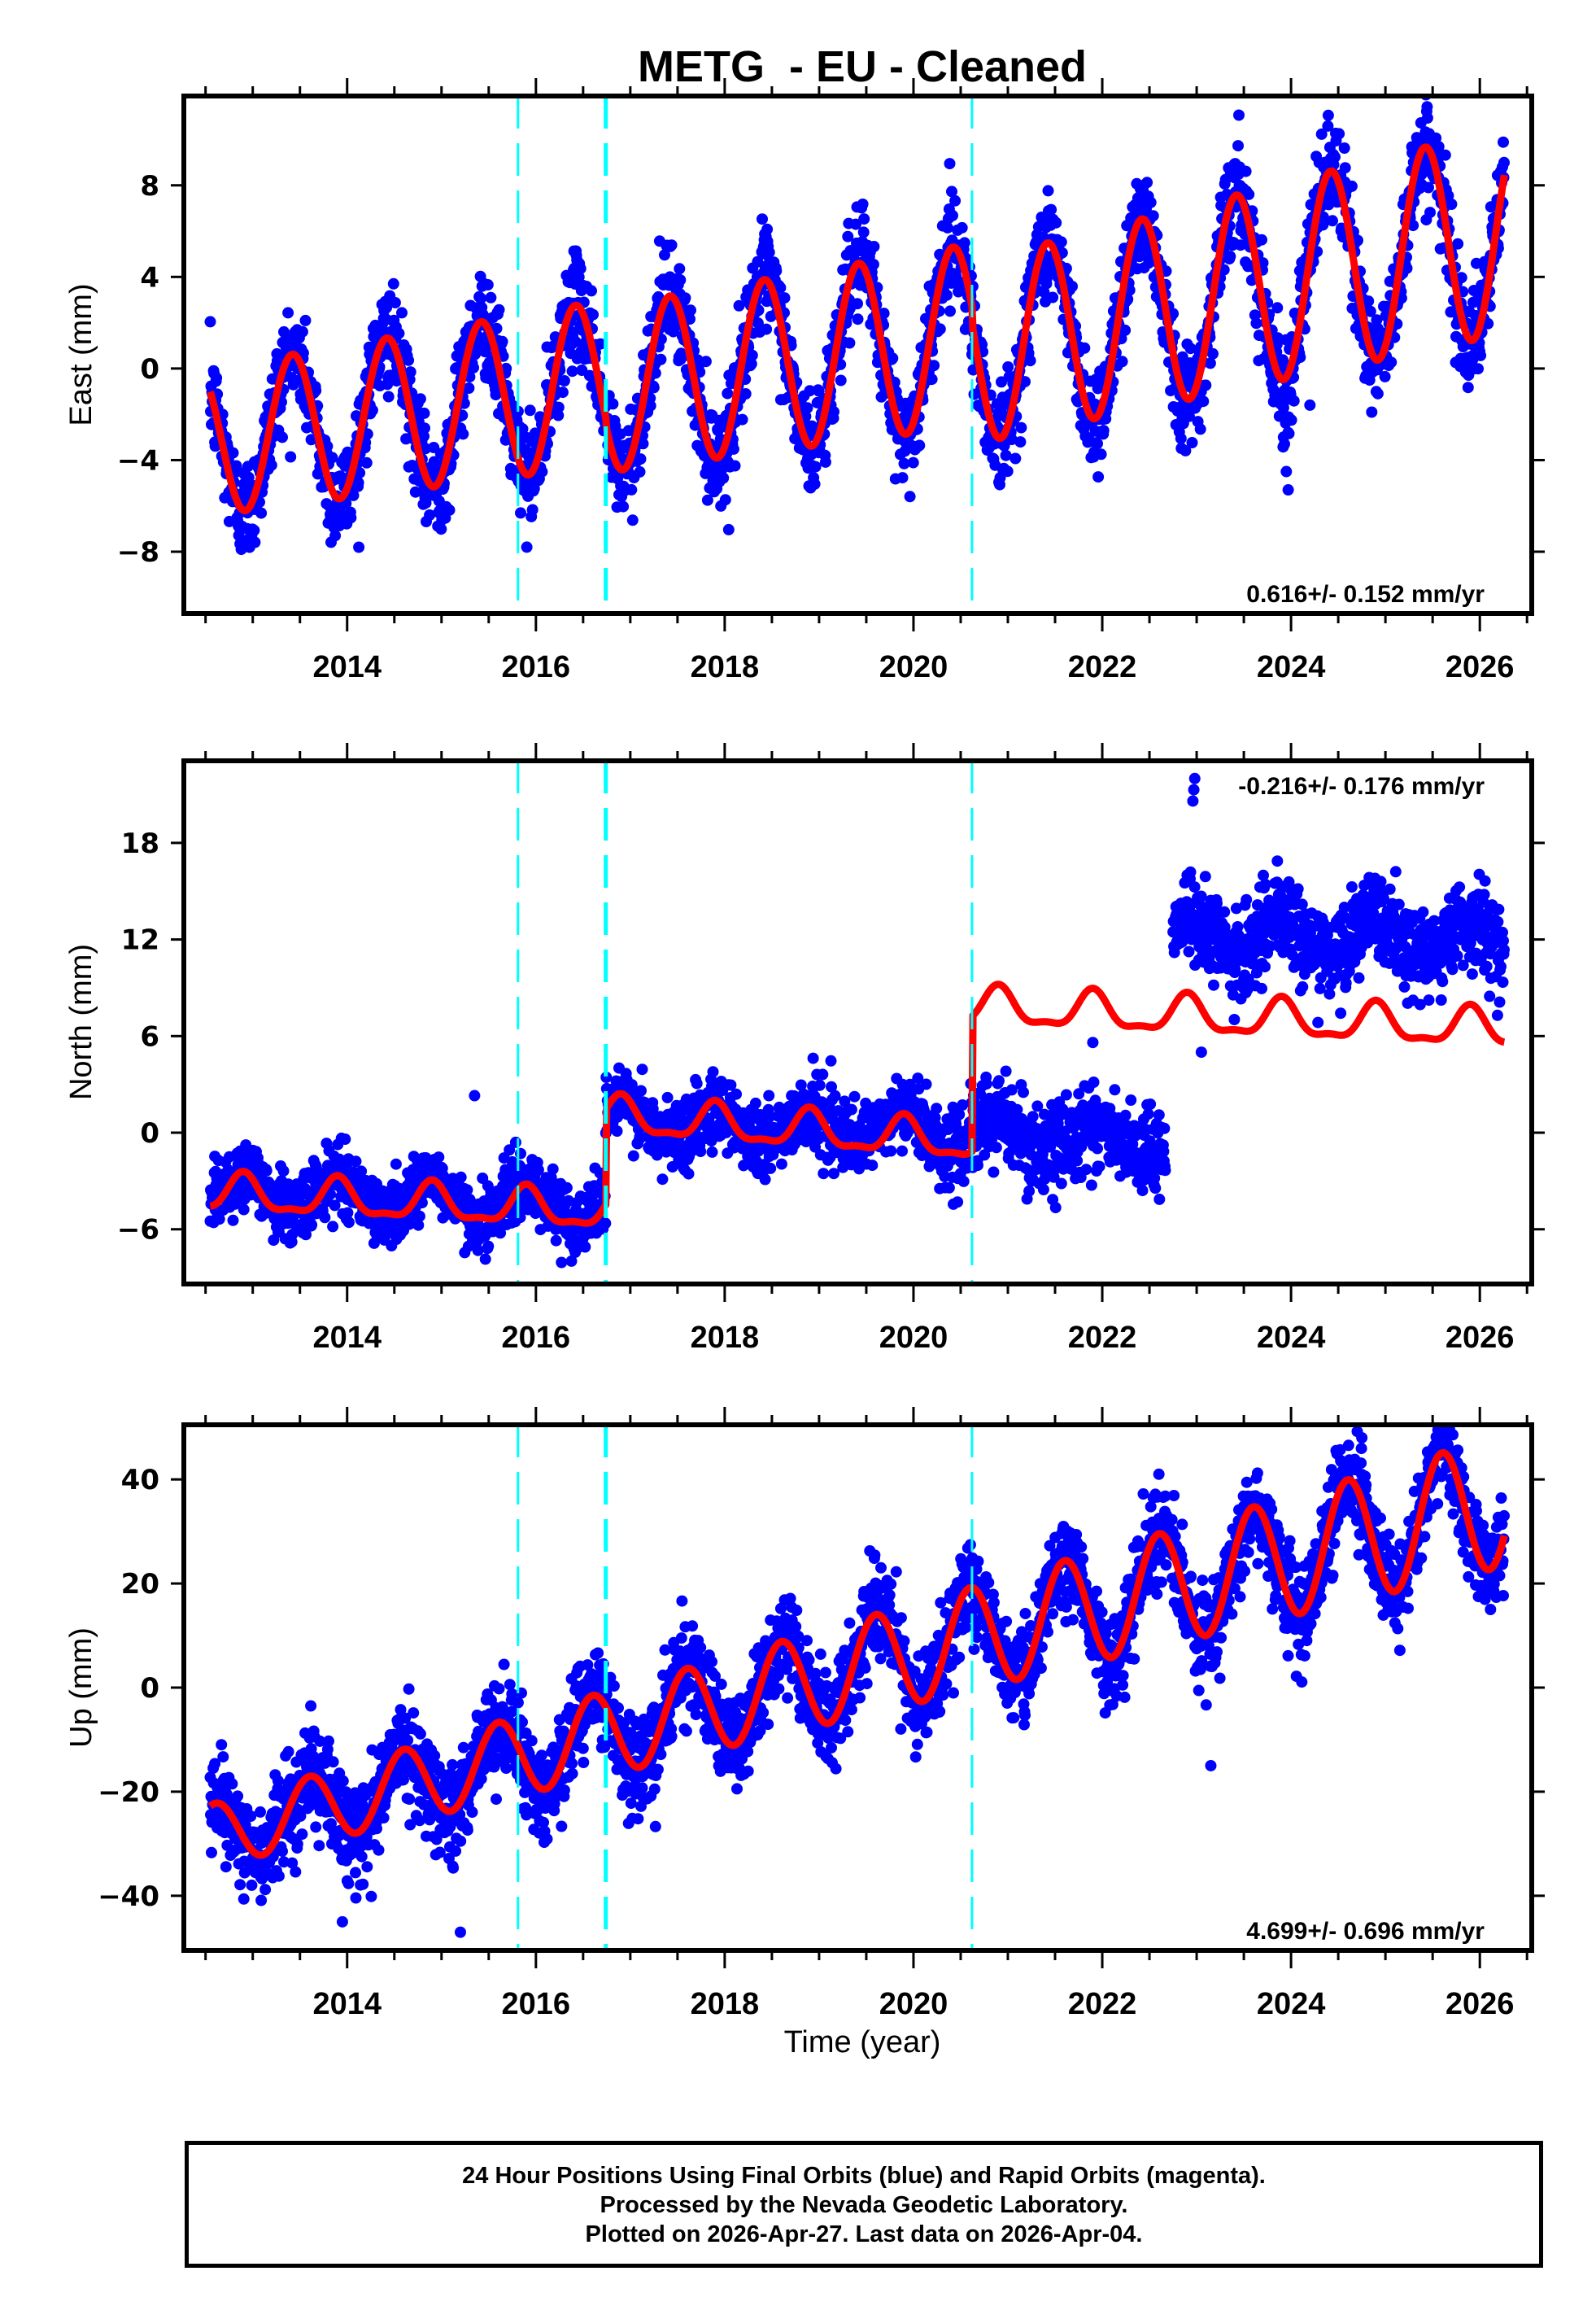  I want to click on x-tick-label: 2026, so click(1480, 667).